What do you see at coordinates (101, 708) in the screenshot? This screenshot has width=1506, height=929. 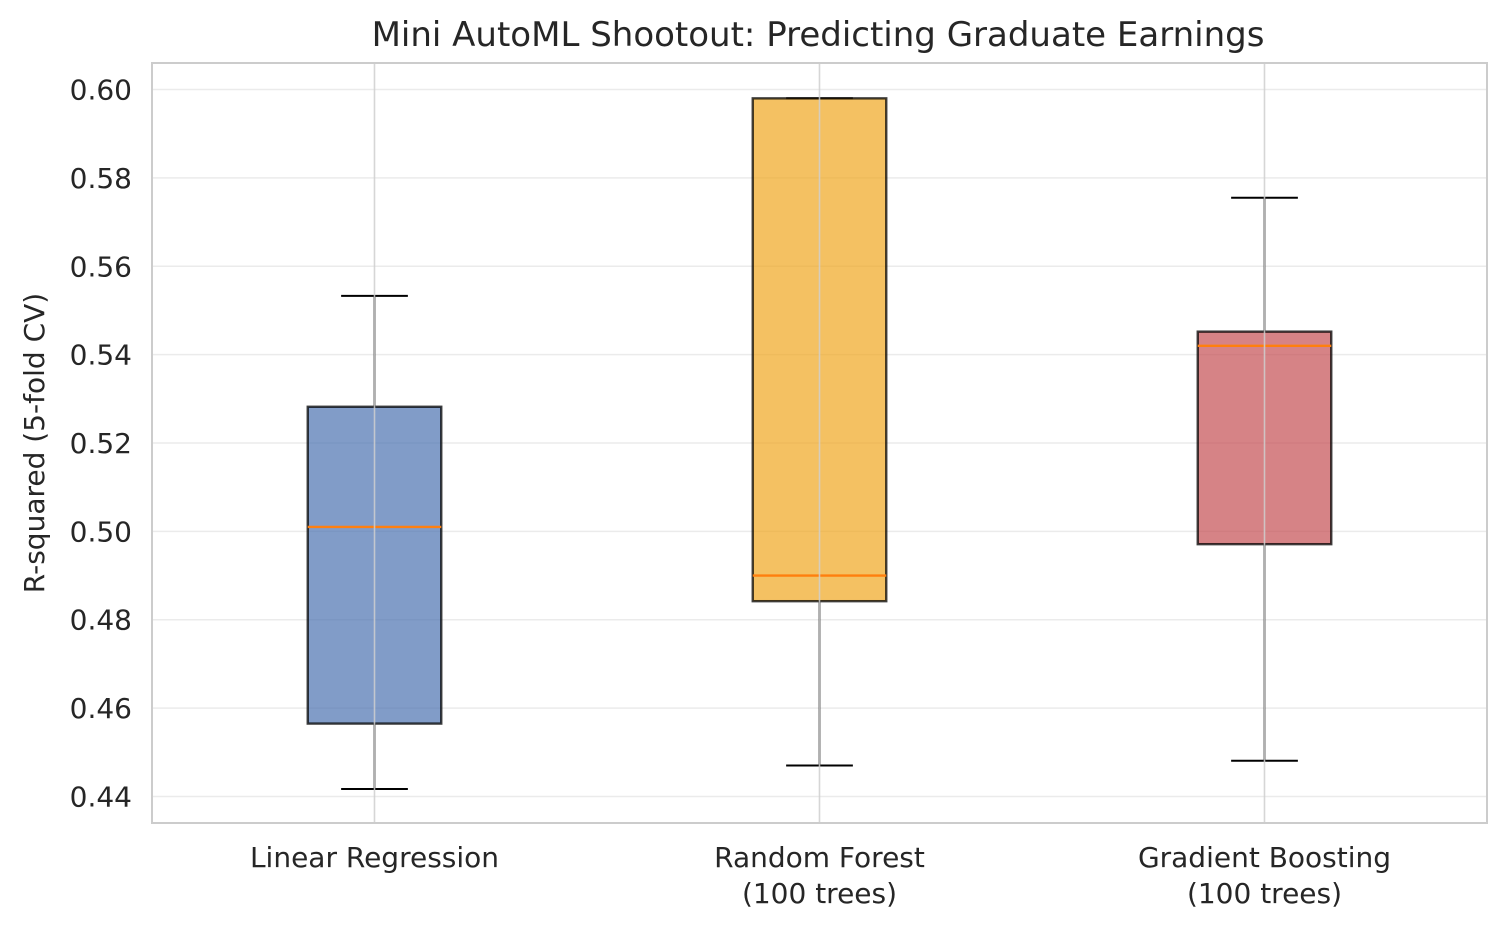 I see `y-tick-label: 0.46` at bounding box center [101, 708].